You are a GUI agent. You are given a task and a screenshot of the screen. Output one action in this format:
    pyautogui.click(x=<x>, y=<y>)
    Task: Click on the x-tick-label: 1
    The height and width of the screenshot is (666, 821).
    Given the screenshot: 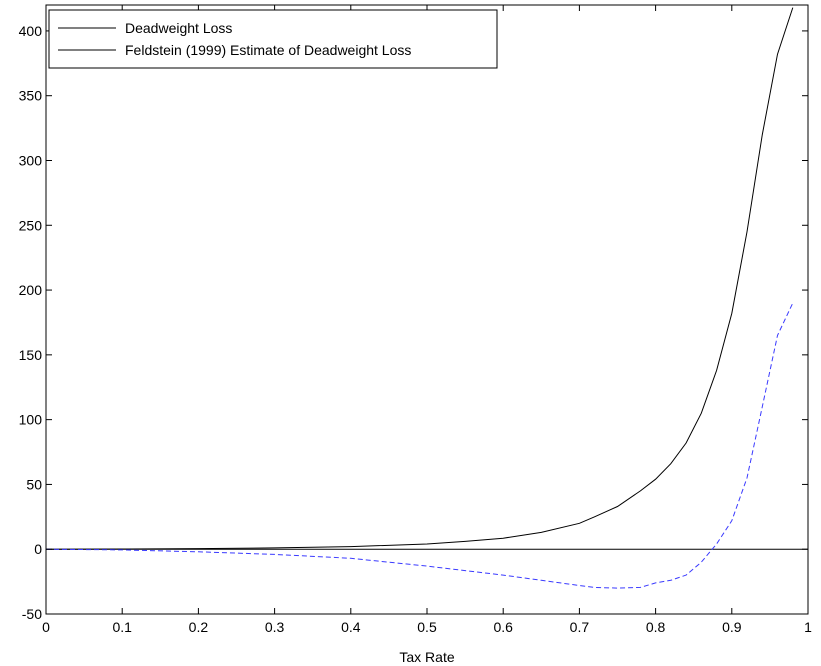 What is the action you would take?
    pyautogui.click(x=808, y=627)
    